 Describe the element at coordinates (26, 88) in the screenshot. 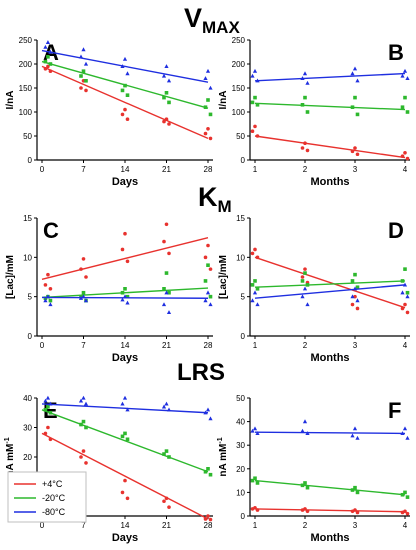

I see `y-tick-label: 150` at that location.